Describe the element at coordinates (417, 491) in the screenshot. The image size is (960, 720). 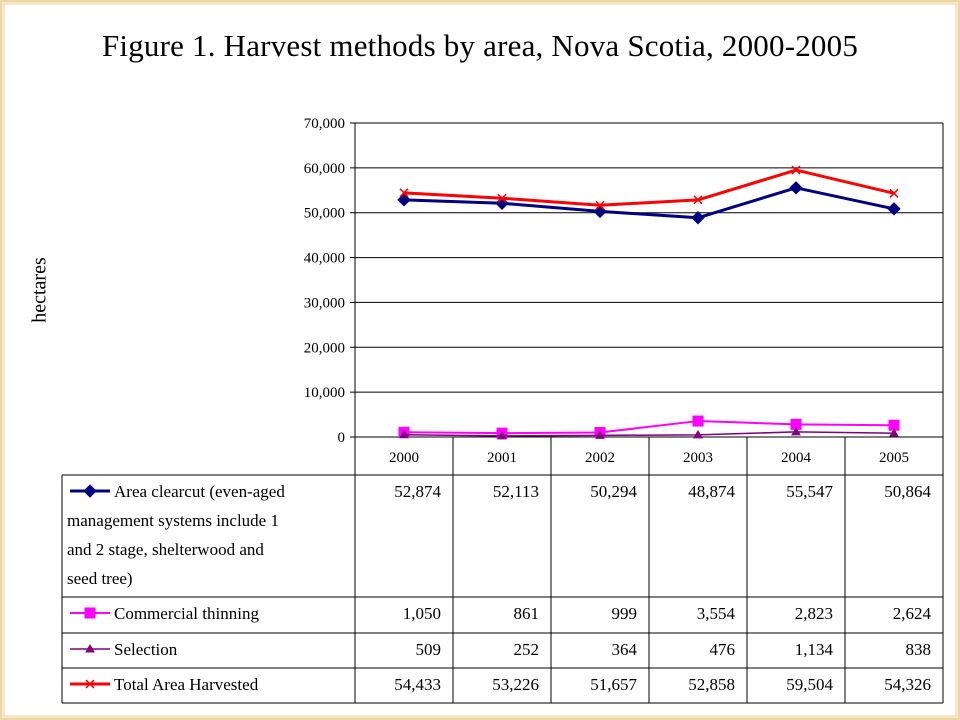
I see `table-data-label: 52,874` at that location.